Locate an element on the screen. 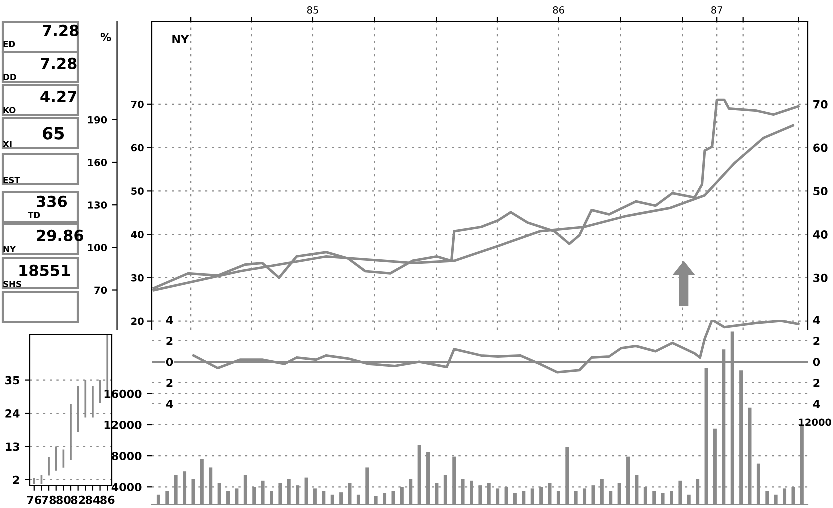  text: EST is located at coordinates (12, 180).